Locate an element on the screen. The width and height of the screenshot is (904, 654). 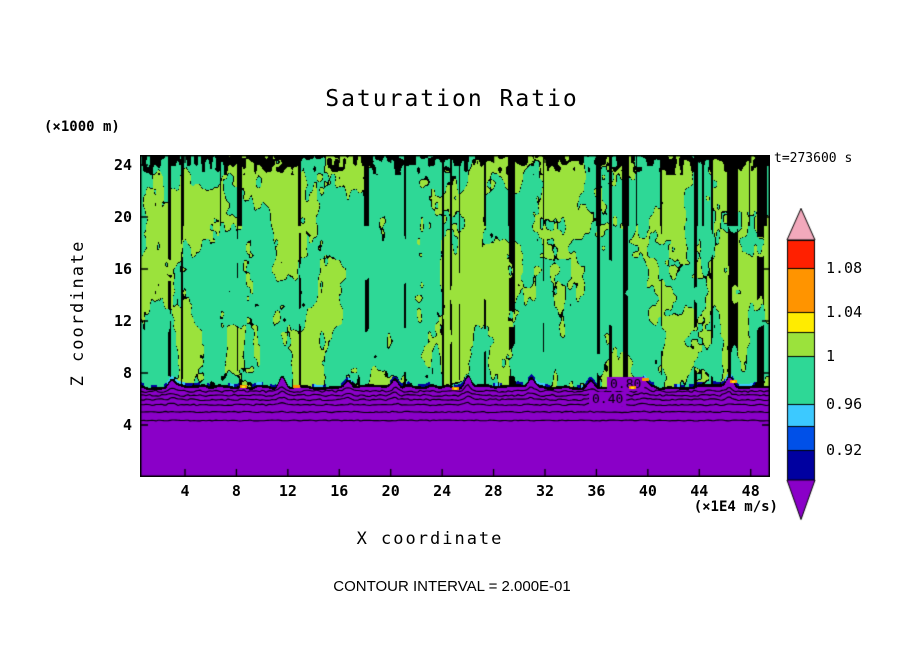
x-tick-label: 4 is located at coordinates (185, 491).